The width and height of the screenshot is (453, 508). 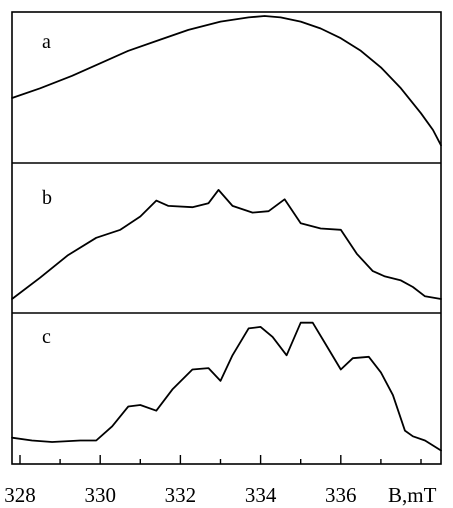 I want to click on x-axis-tick-labels: 328 330 332 334 336, so click(x=180, y=495).